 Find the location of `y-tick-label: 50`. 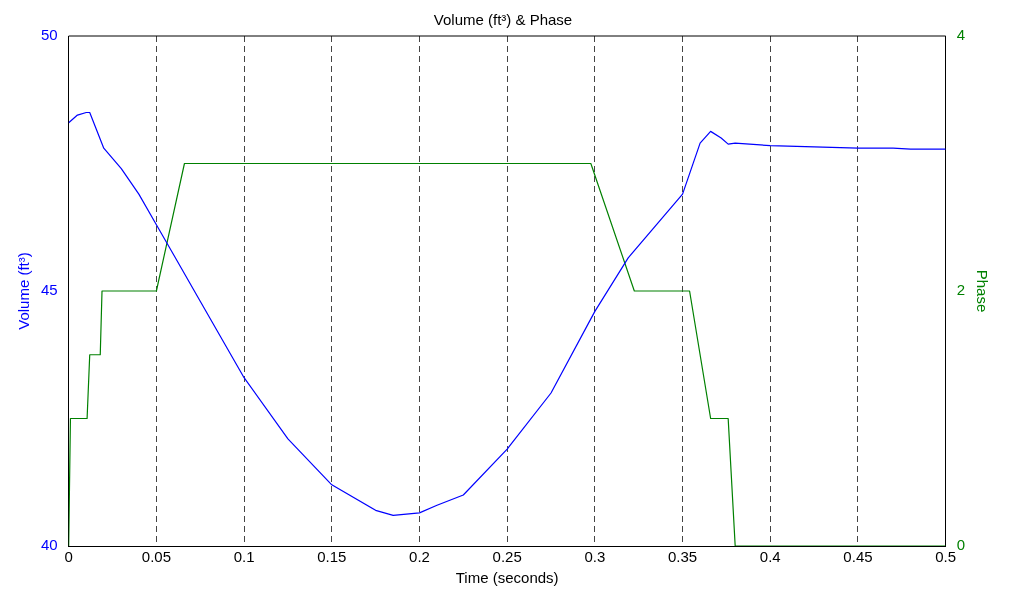

y-tick-label: 50 is located at coordinates (49, 35).